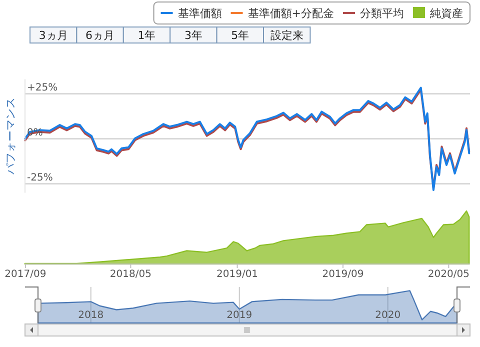 This screenshot has height=347, width=480. I want to click on text: 設定来, so click(287, 35).